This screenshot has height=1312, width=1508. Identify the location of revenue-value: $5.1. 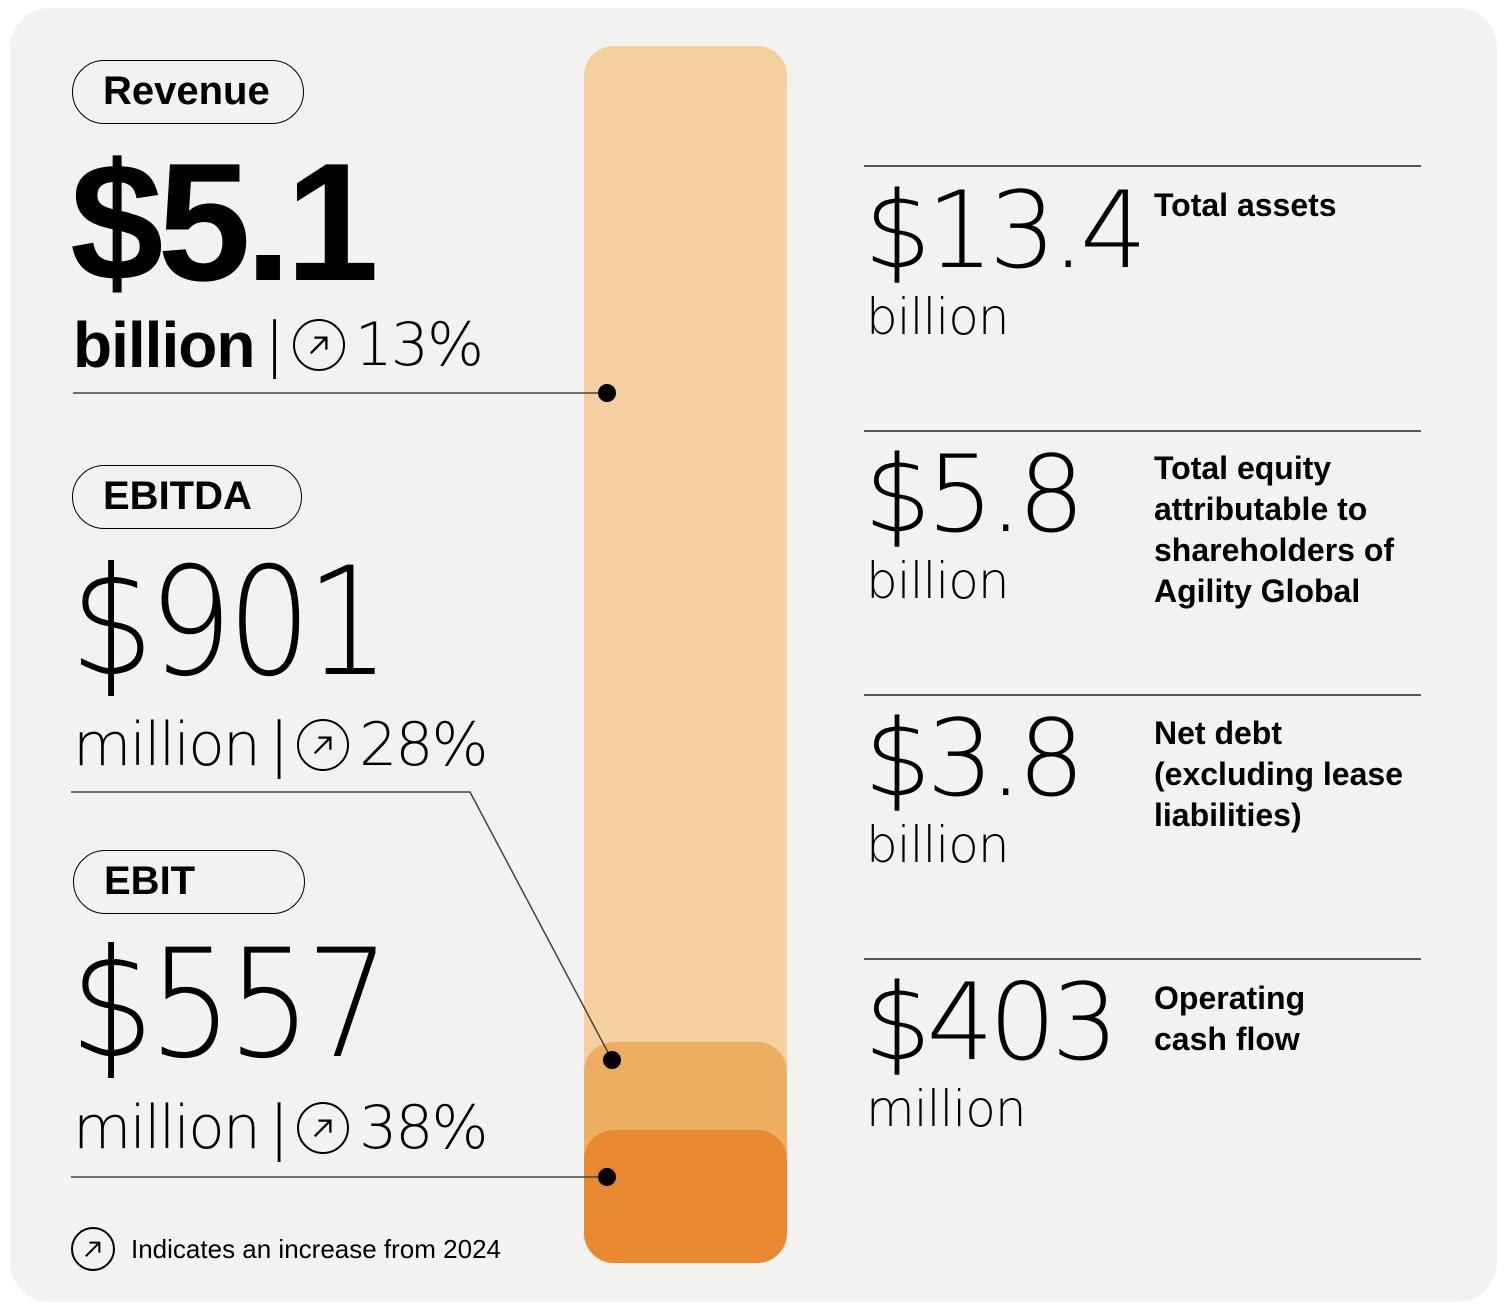
(224, 222).